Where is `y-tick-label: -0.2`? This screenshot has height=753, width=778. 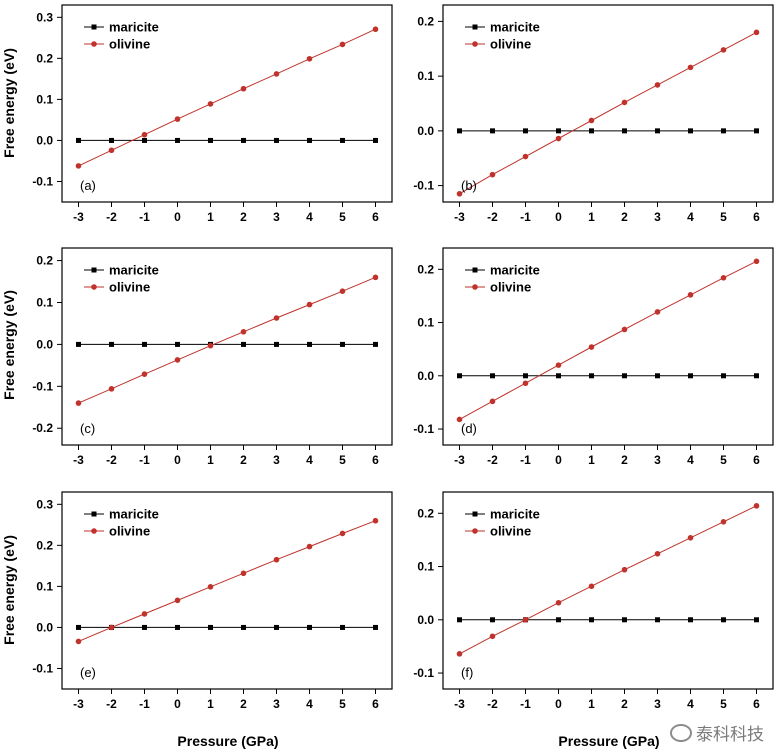
y-tick-label: -0.2 is located at coordinates (42, 428).